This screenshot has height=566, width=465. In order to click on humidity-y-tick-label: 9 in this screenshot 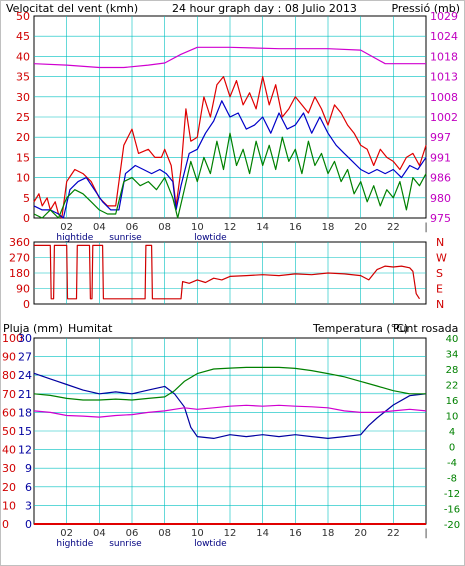, I will do `click(28, 468)`.